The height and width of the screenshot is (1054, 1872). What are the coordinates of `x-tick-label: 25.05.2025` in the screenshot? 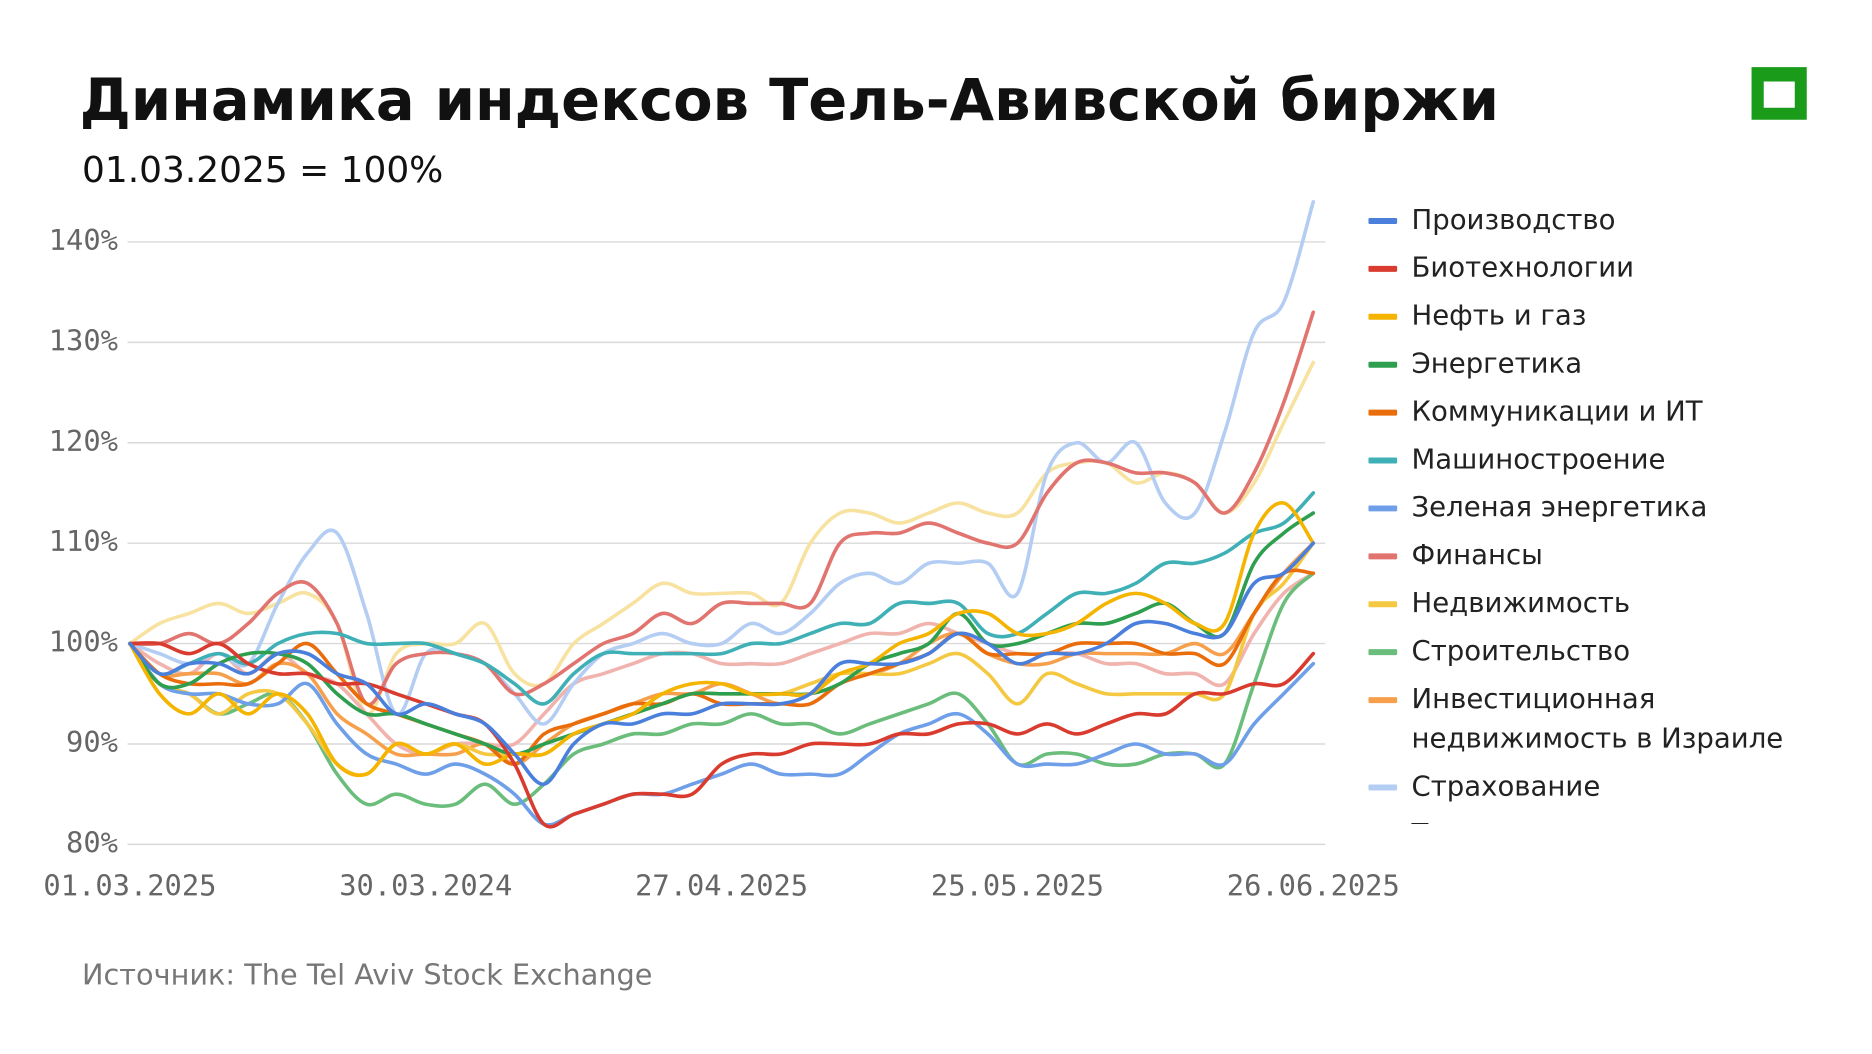 It's located at (1017, 886).